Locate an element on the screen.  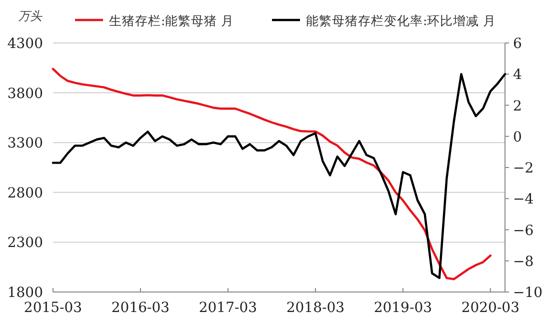
x-tick-label: 2015-03 is located at coordinates (53, 308).